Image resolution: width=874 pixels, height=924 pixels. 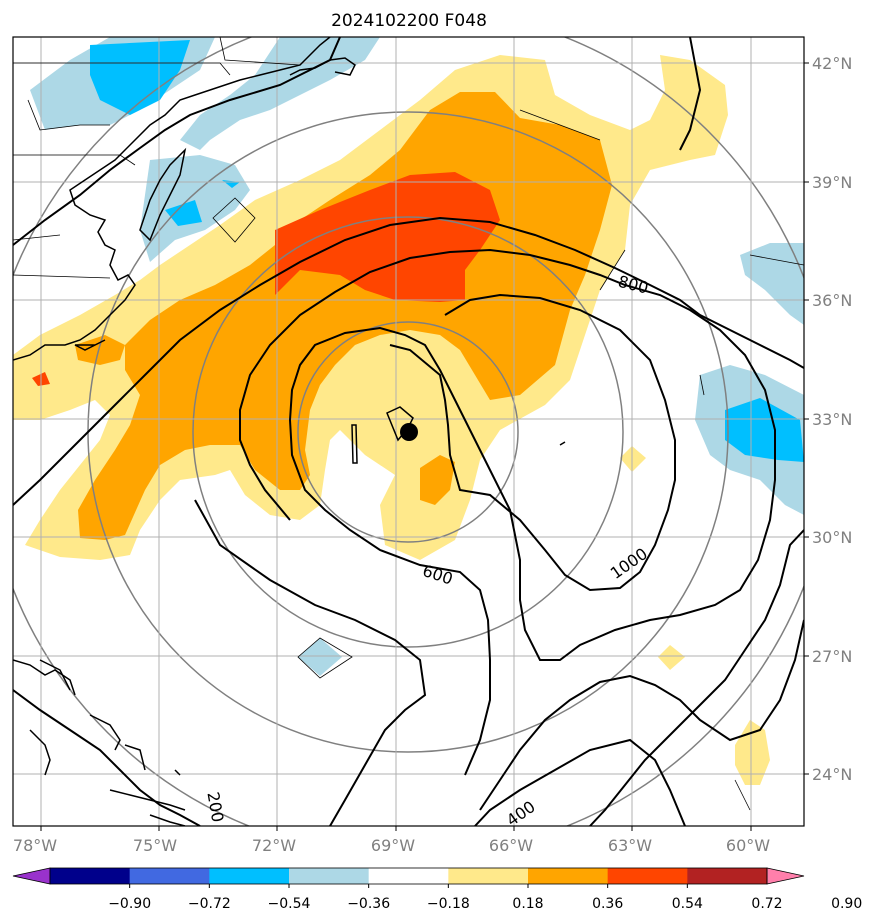 I want to click on lat-label: 24°N, so click(x=832, y=774).